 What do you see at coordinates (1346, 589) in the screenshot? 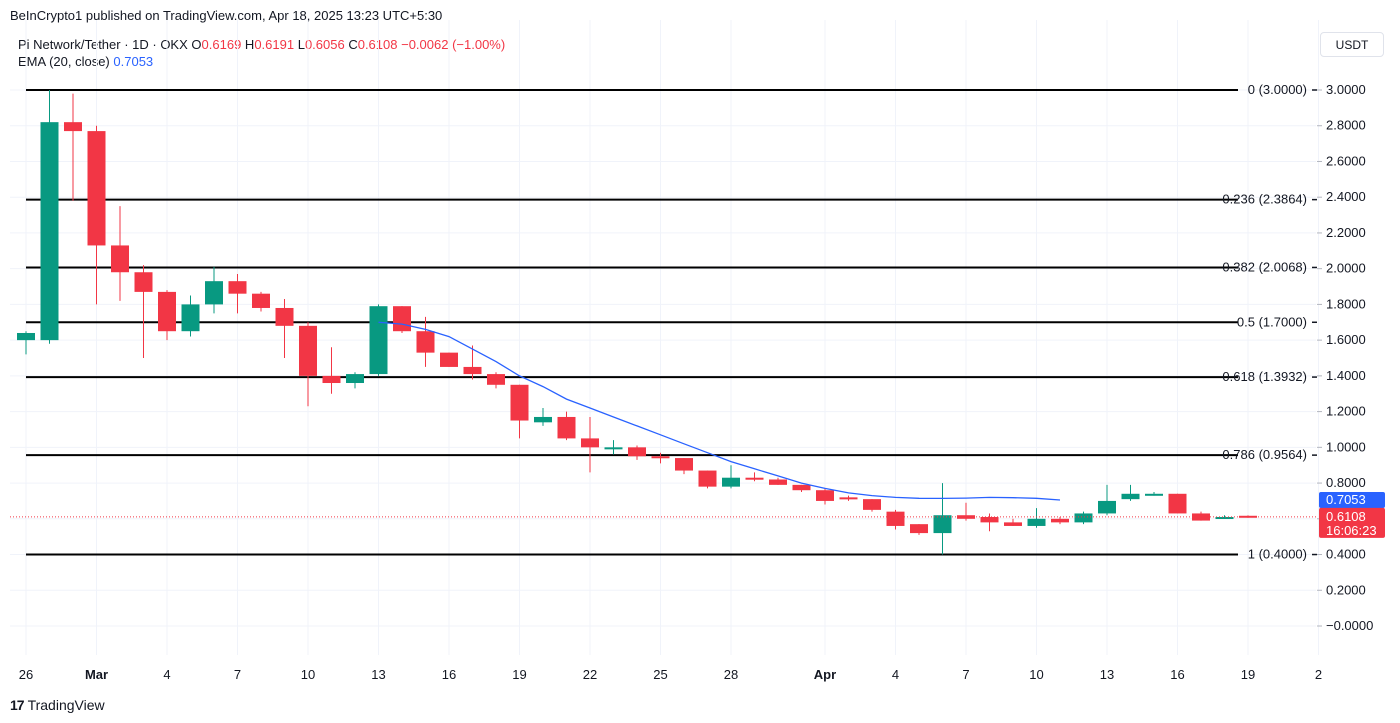
I see `y-axis-label: 0.2000` at bounding box center [1346, 589].